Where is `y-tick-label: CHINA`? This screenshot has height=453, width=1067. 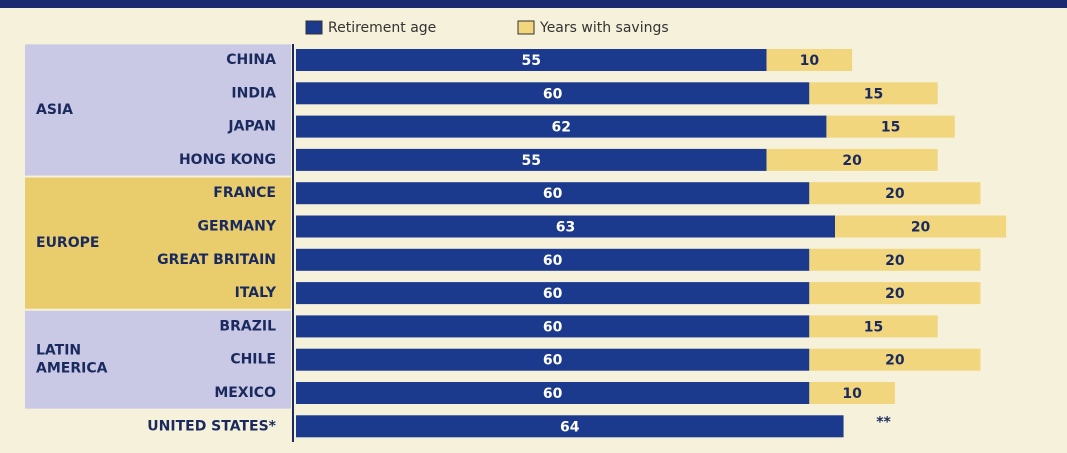 y-tick-label: CHINA is located at coordinates (251, 60).